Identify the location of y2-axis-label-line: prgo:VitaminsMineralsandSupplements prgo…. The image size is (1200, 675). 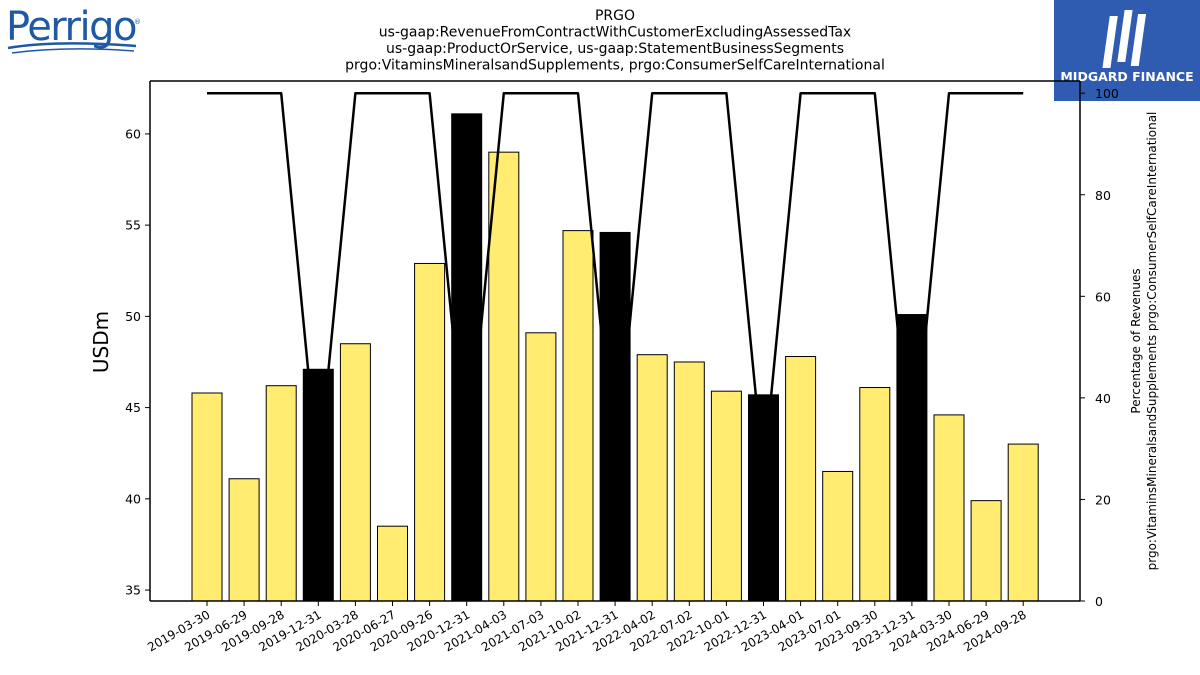
(1152, 341).